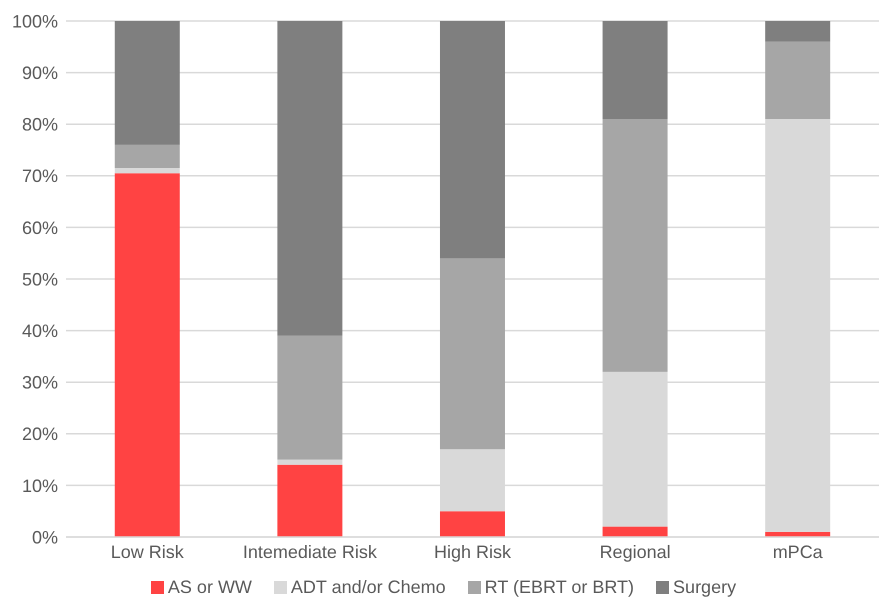  What do you see at coordinates (368, 587) in the screenshot?
I see `legend-label: ADT and/or Chemo` at bounding box center [368, 587].